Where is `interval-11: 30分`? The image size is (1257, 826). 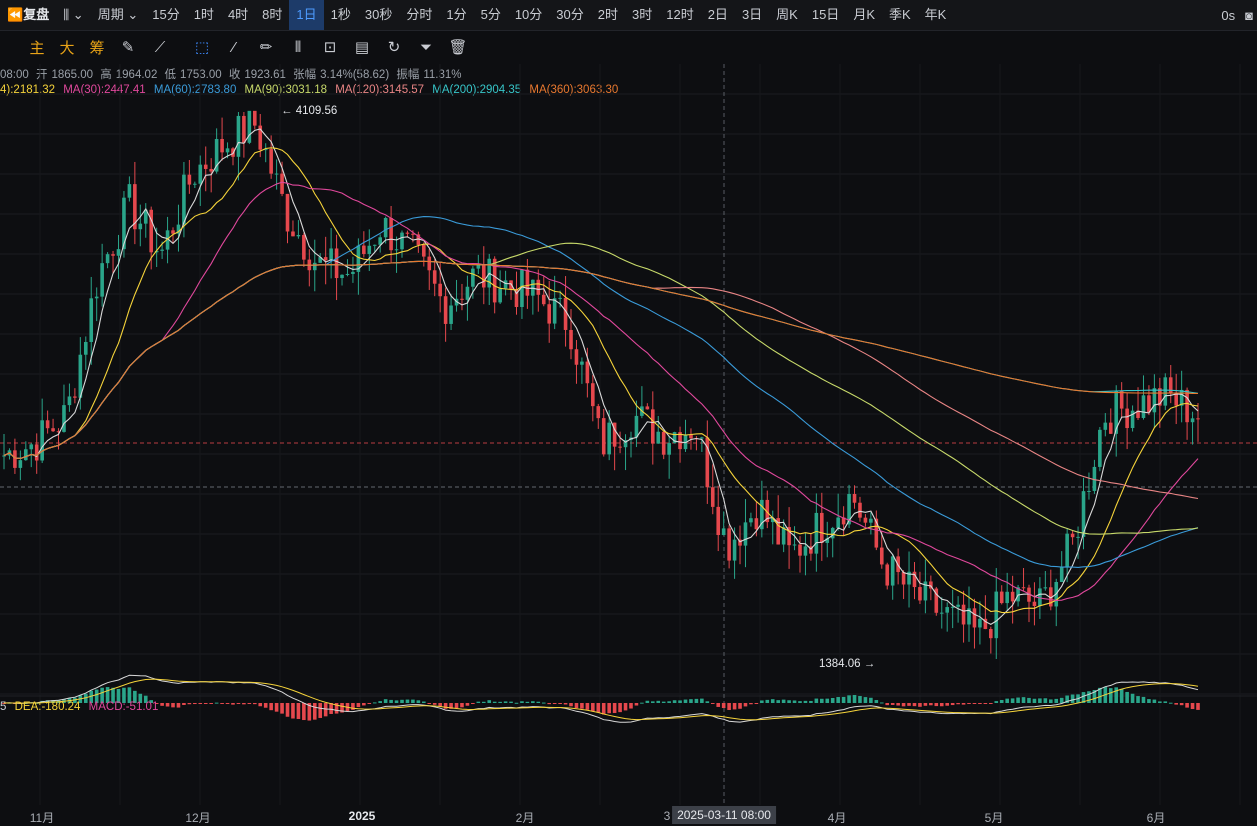 interval-11: 30分 is located at coordinates (570, 14).